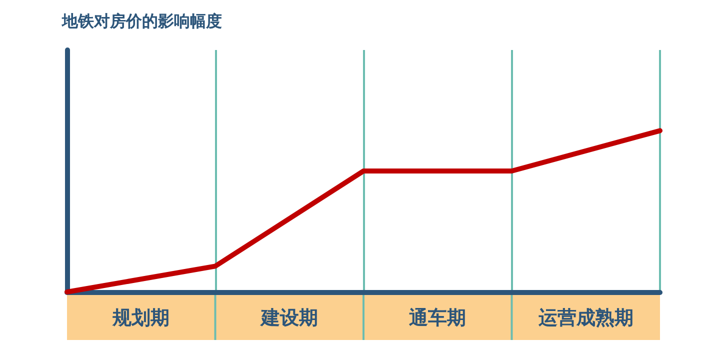 The height and width of the screenshot is (357, 723). I want to click on text: 通车期, so click(437, 318).